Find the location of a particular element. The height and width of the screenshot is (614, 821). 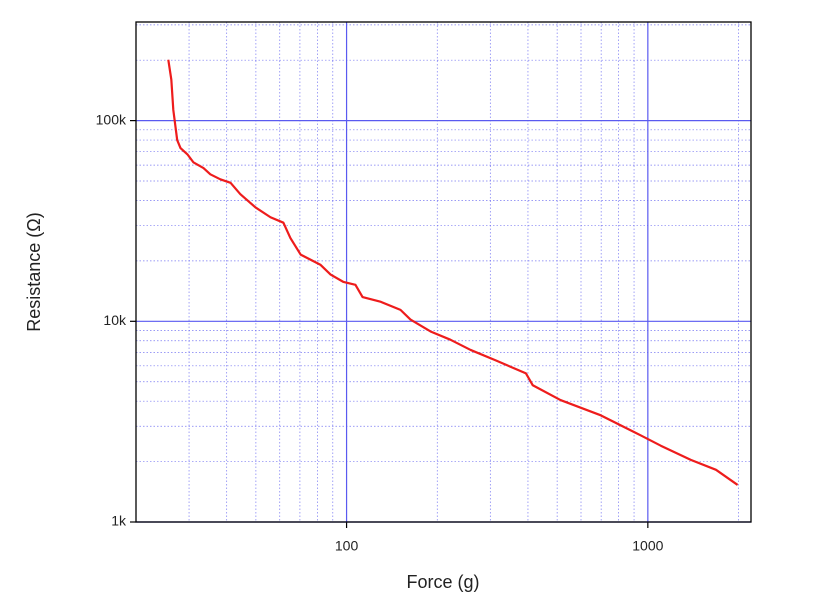

x-tick-label: 100 is located at coordinates (347, 546).